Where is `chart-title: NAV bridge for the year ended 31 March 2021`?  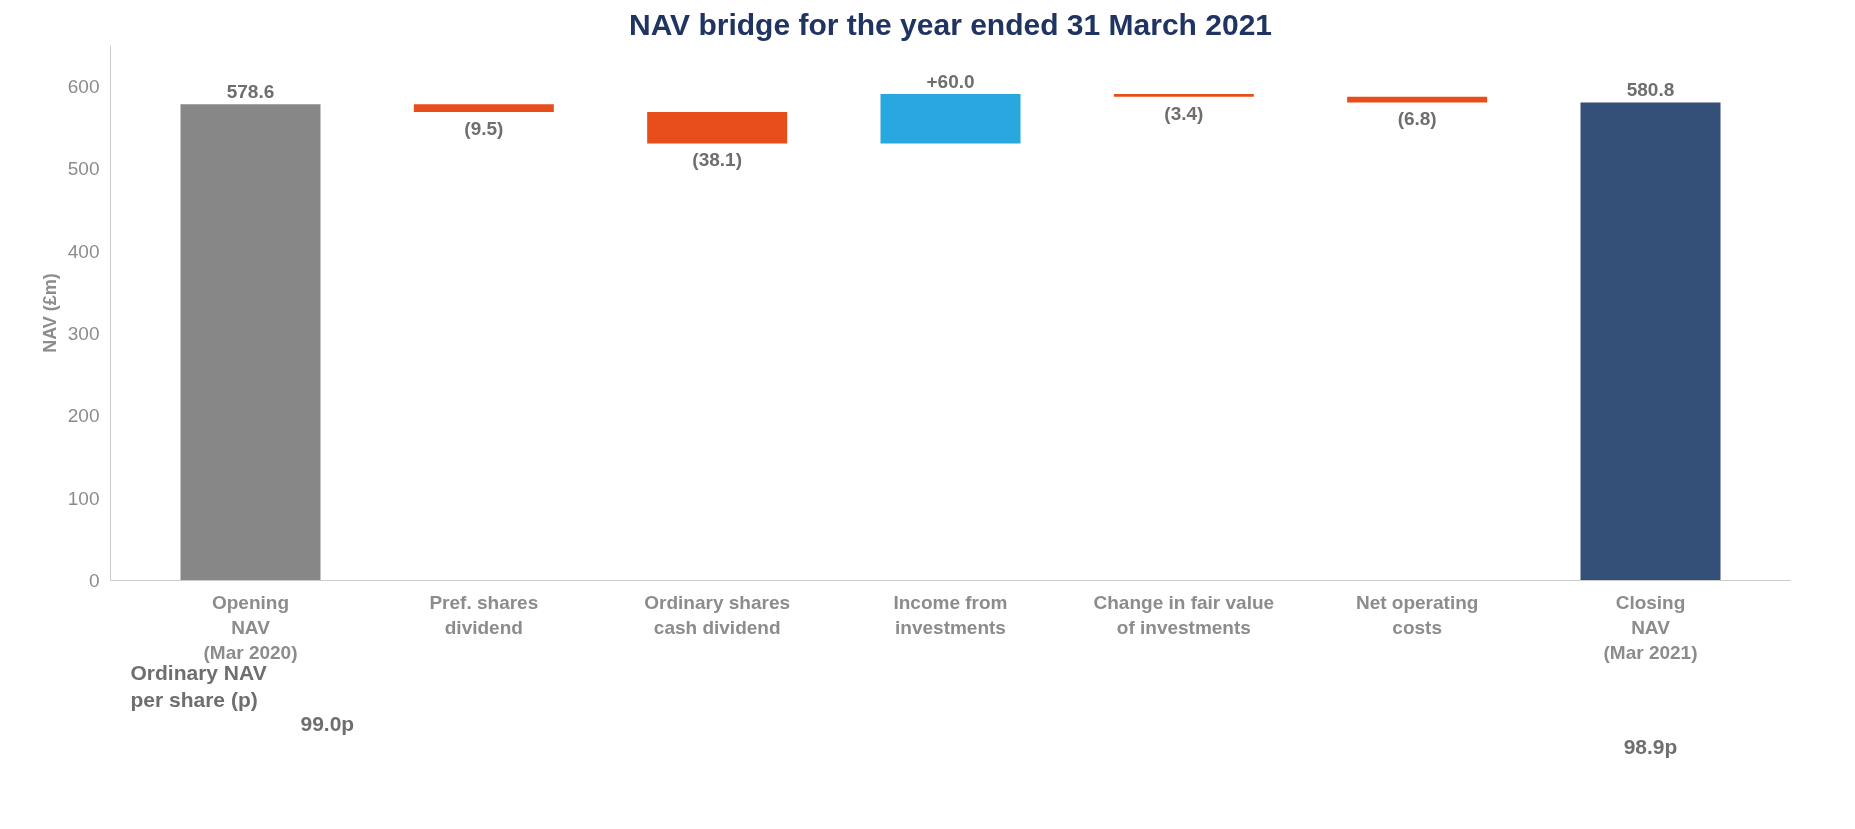
chart-title: NAV bridge for the year ended 31 March 2021 is located at coordinates (950, 24).